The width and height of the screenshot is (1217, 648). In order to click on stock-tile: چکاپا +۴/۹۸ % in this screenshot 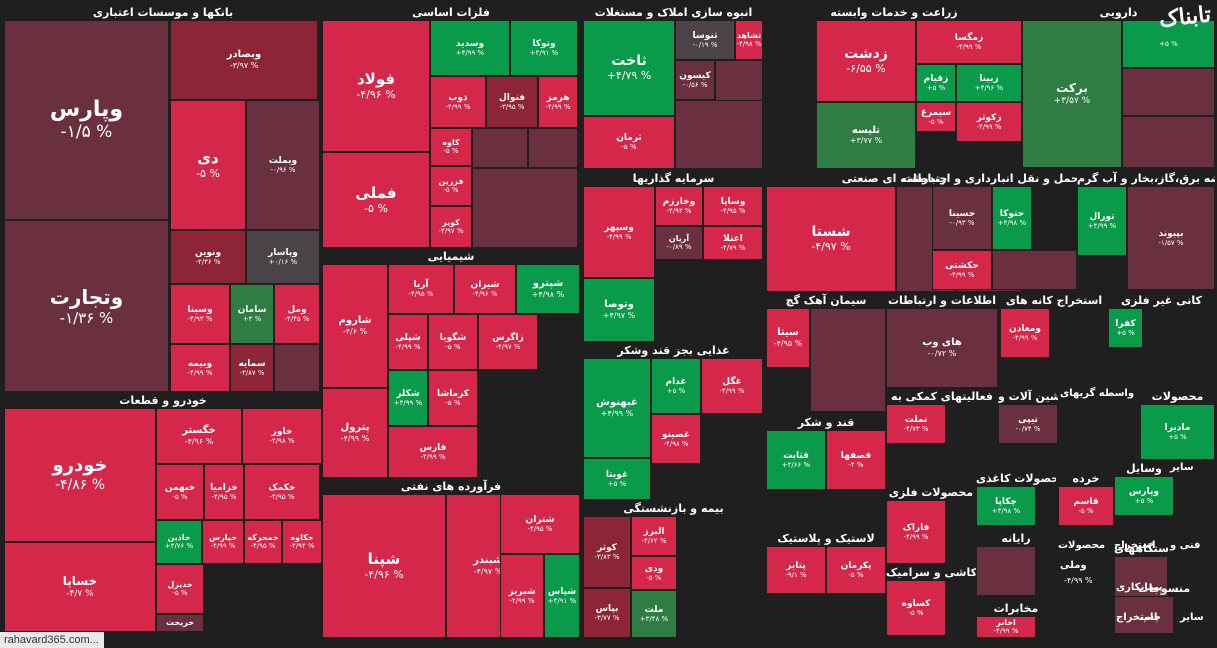, I will do `click(1006, 506)`.